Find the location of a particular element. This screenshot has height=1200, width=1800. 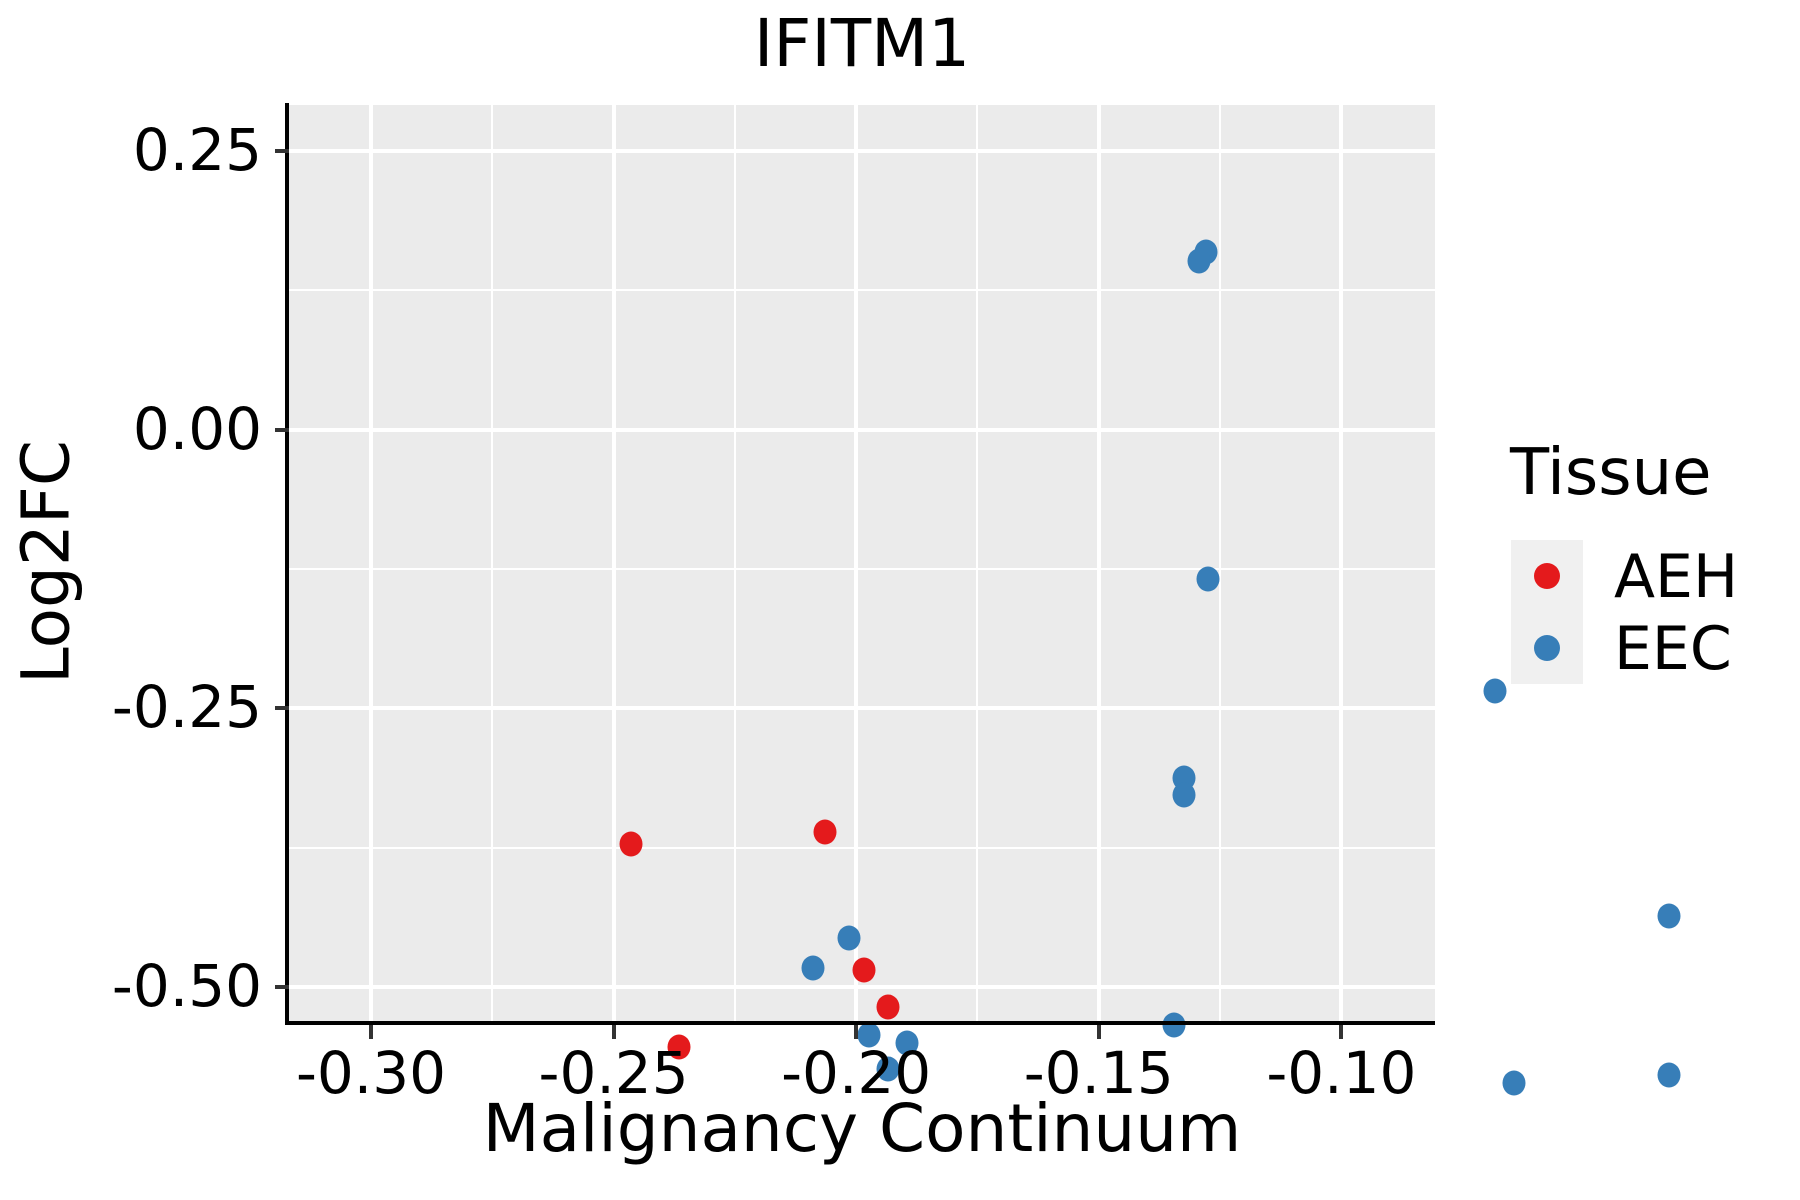

eec-point-swatch-icon is located at coordinates (1547, 648).